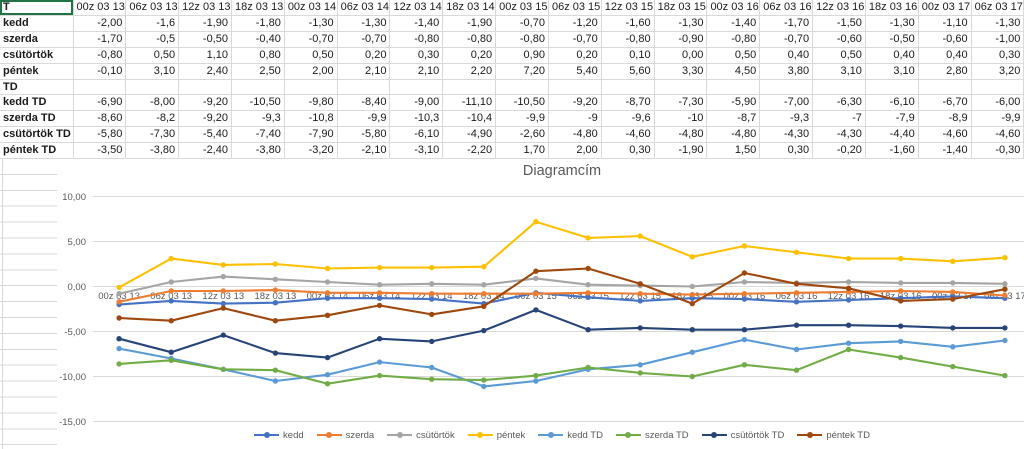 Image resolution: width=1024 pixels, height=449 pixels. Describe the element at coordinates (733, 119) in the screenshot. I see `value-cell: -8,7` at that location.